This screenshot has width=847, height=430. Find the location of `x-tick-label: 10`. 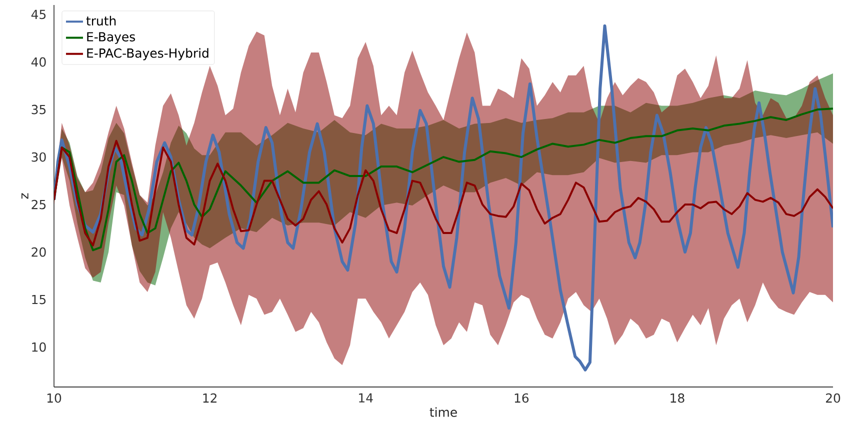

x-tick-label: 10 is located at coordinates (54, 398).